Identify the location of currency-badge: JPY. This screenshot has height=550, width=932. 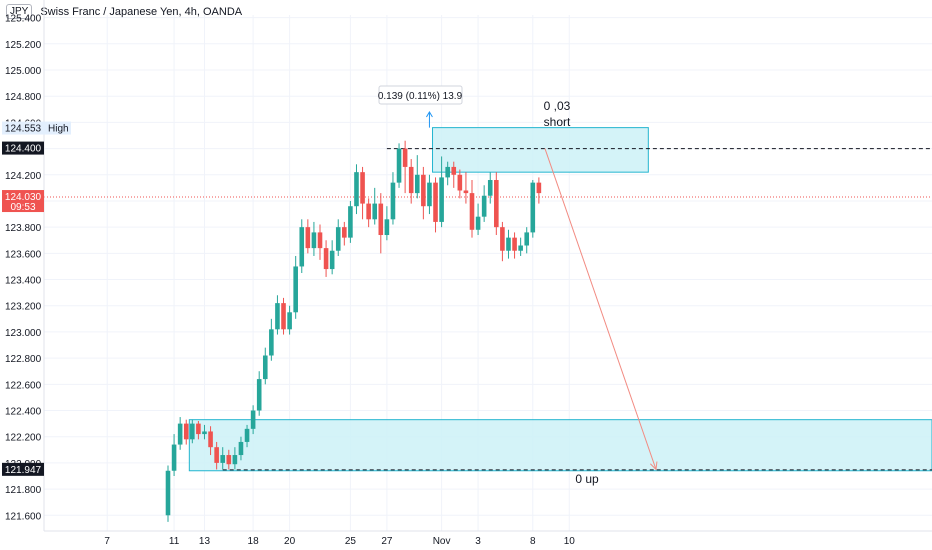
(19, 11).